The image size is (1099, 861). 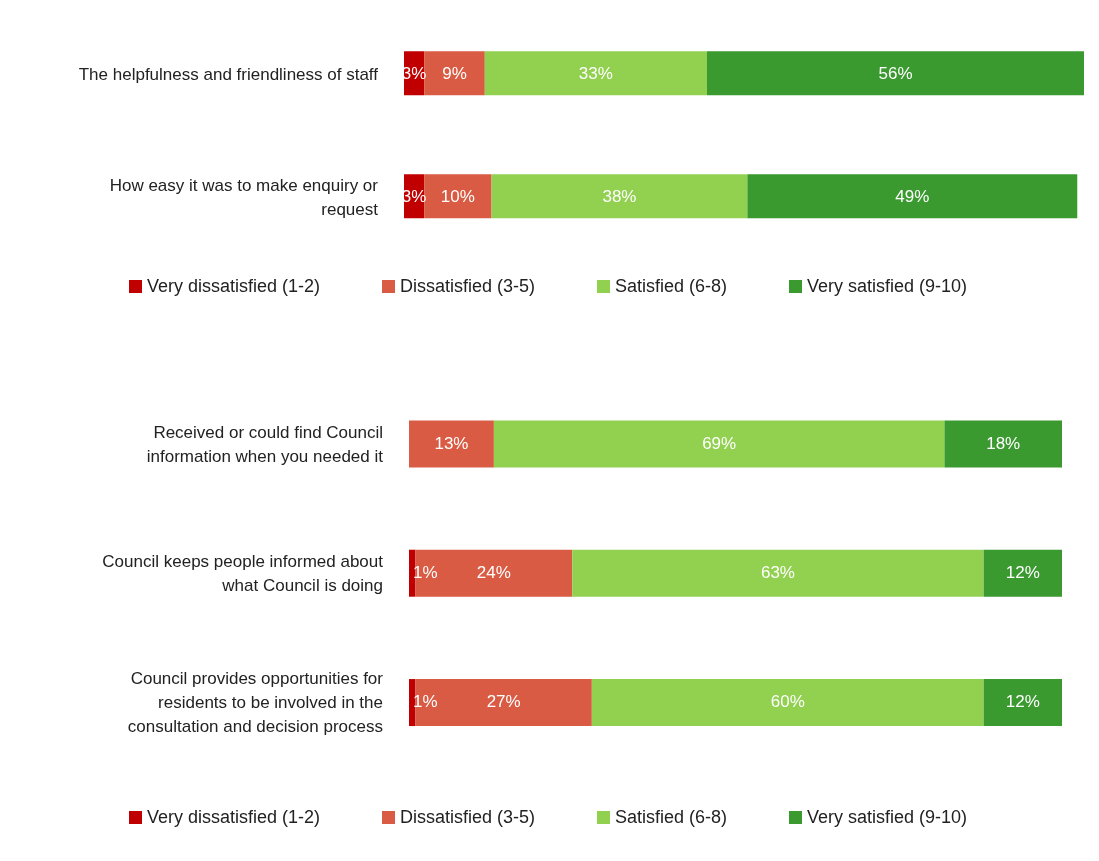 What do you see at coordinates (244, 196) in the screenshot?
I see `y-tick-label: How easy it was to make enquiry or request` at bounding box center [244, 196].